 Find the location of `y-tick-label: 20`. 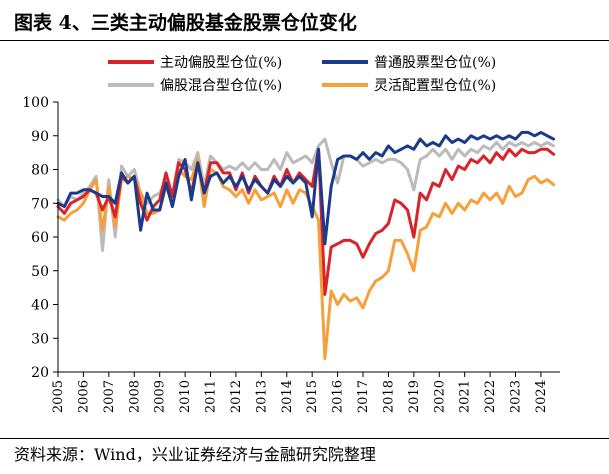

y-tick-label: 20 is located at coordinates (40, 373).